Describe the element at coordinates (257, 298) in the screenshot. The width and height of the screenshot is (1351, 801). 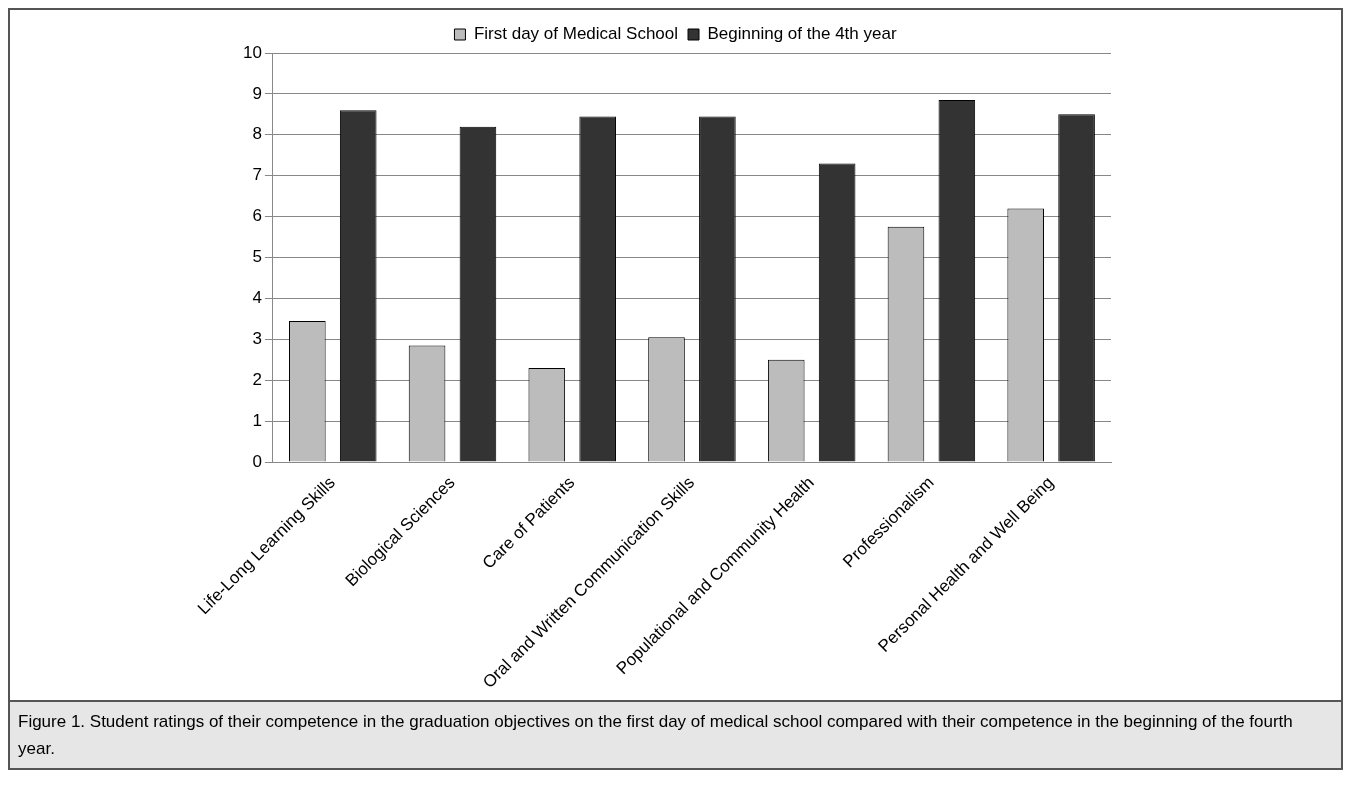
I see `y-tick-label: 4` at that location.